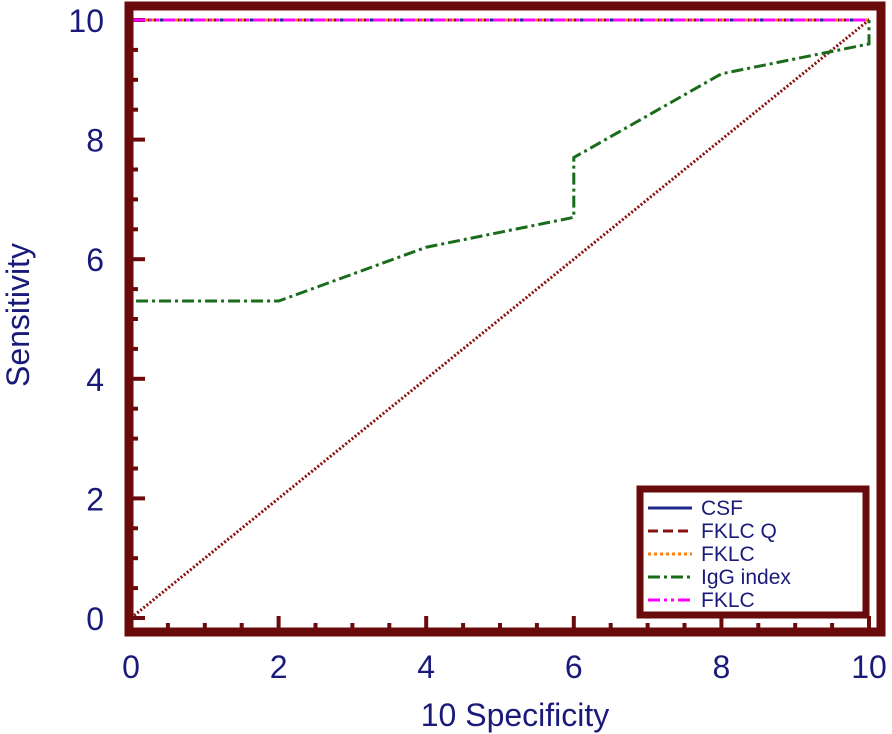  What do you see at coordinates (426, 667) in the screenshot?
I see `x-tick-label: 4` at bounding box center [426, 667].